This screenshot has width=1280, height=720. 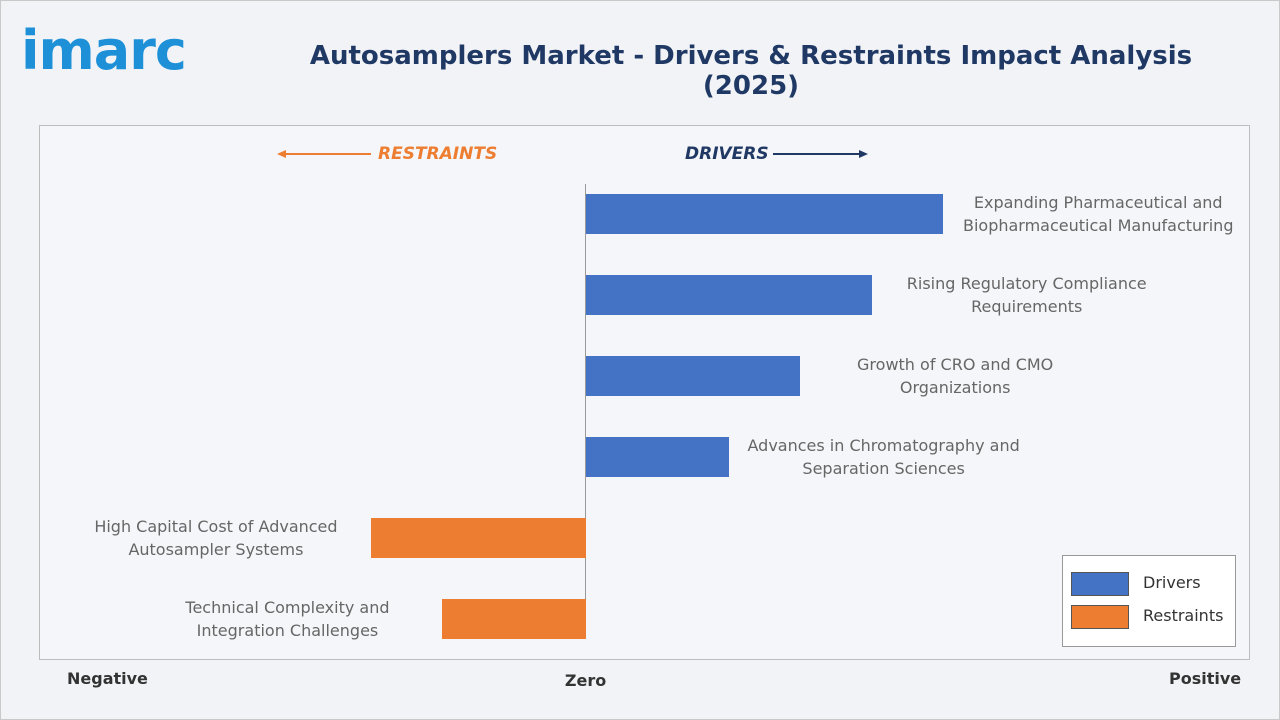 What do you see at coordinates (586, 411) in the screenshot?
I see `zero-line` at bounding box center [586, 411].